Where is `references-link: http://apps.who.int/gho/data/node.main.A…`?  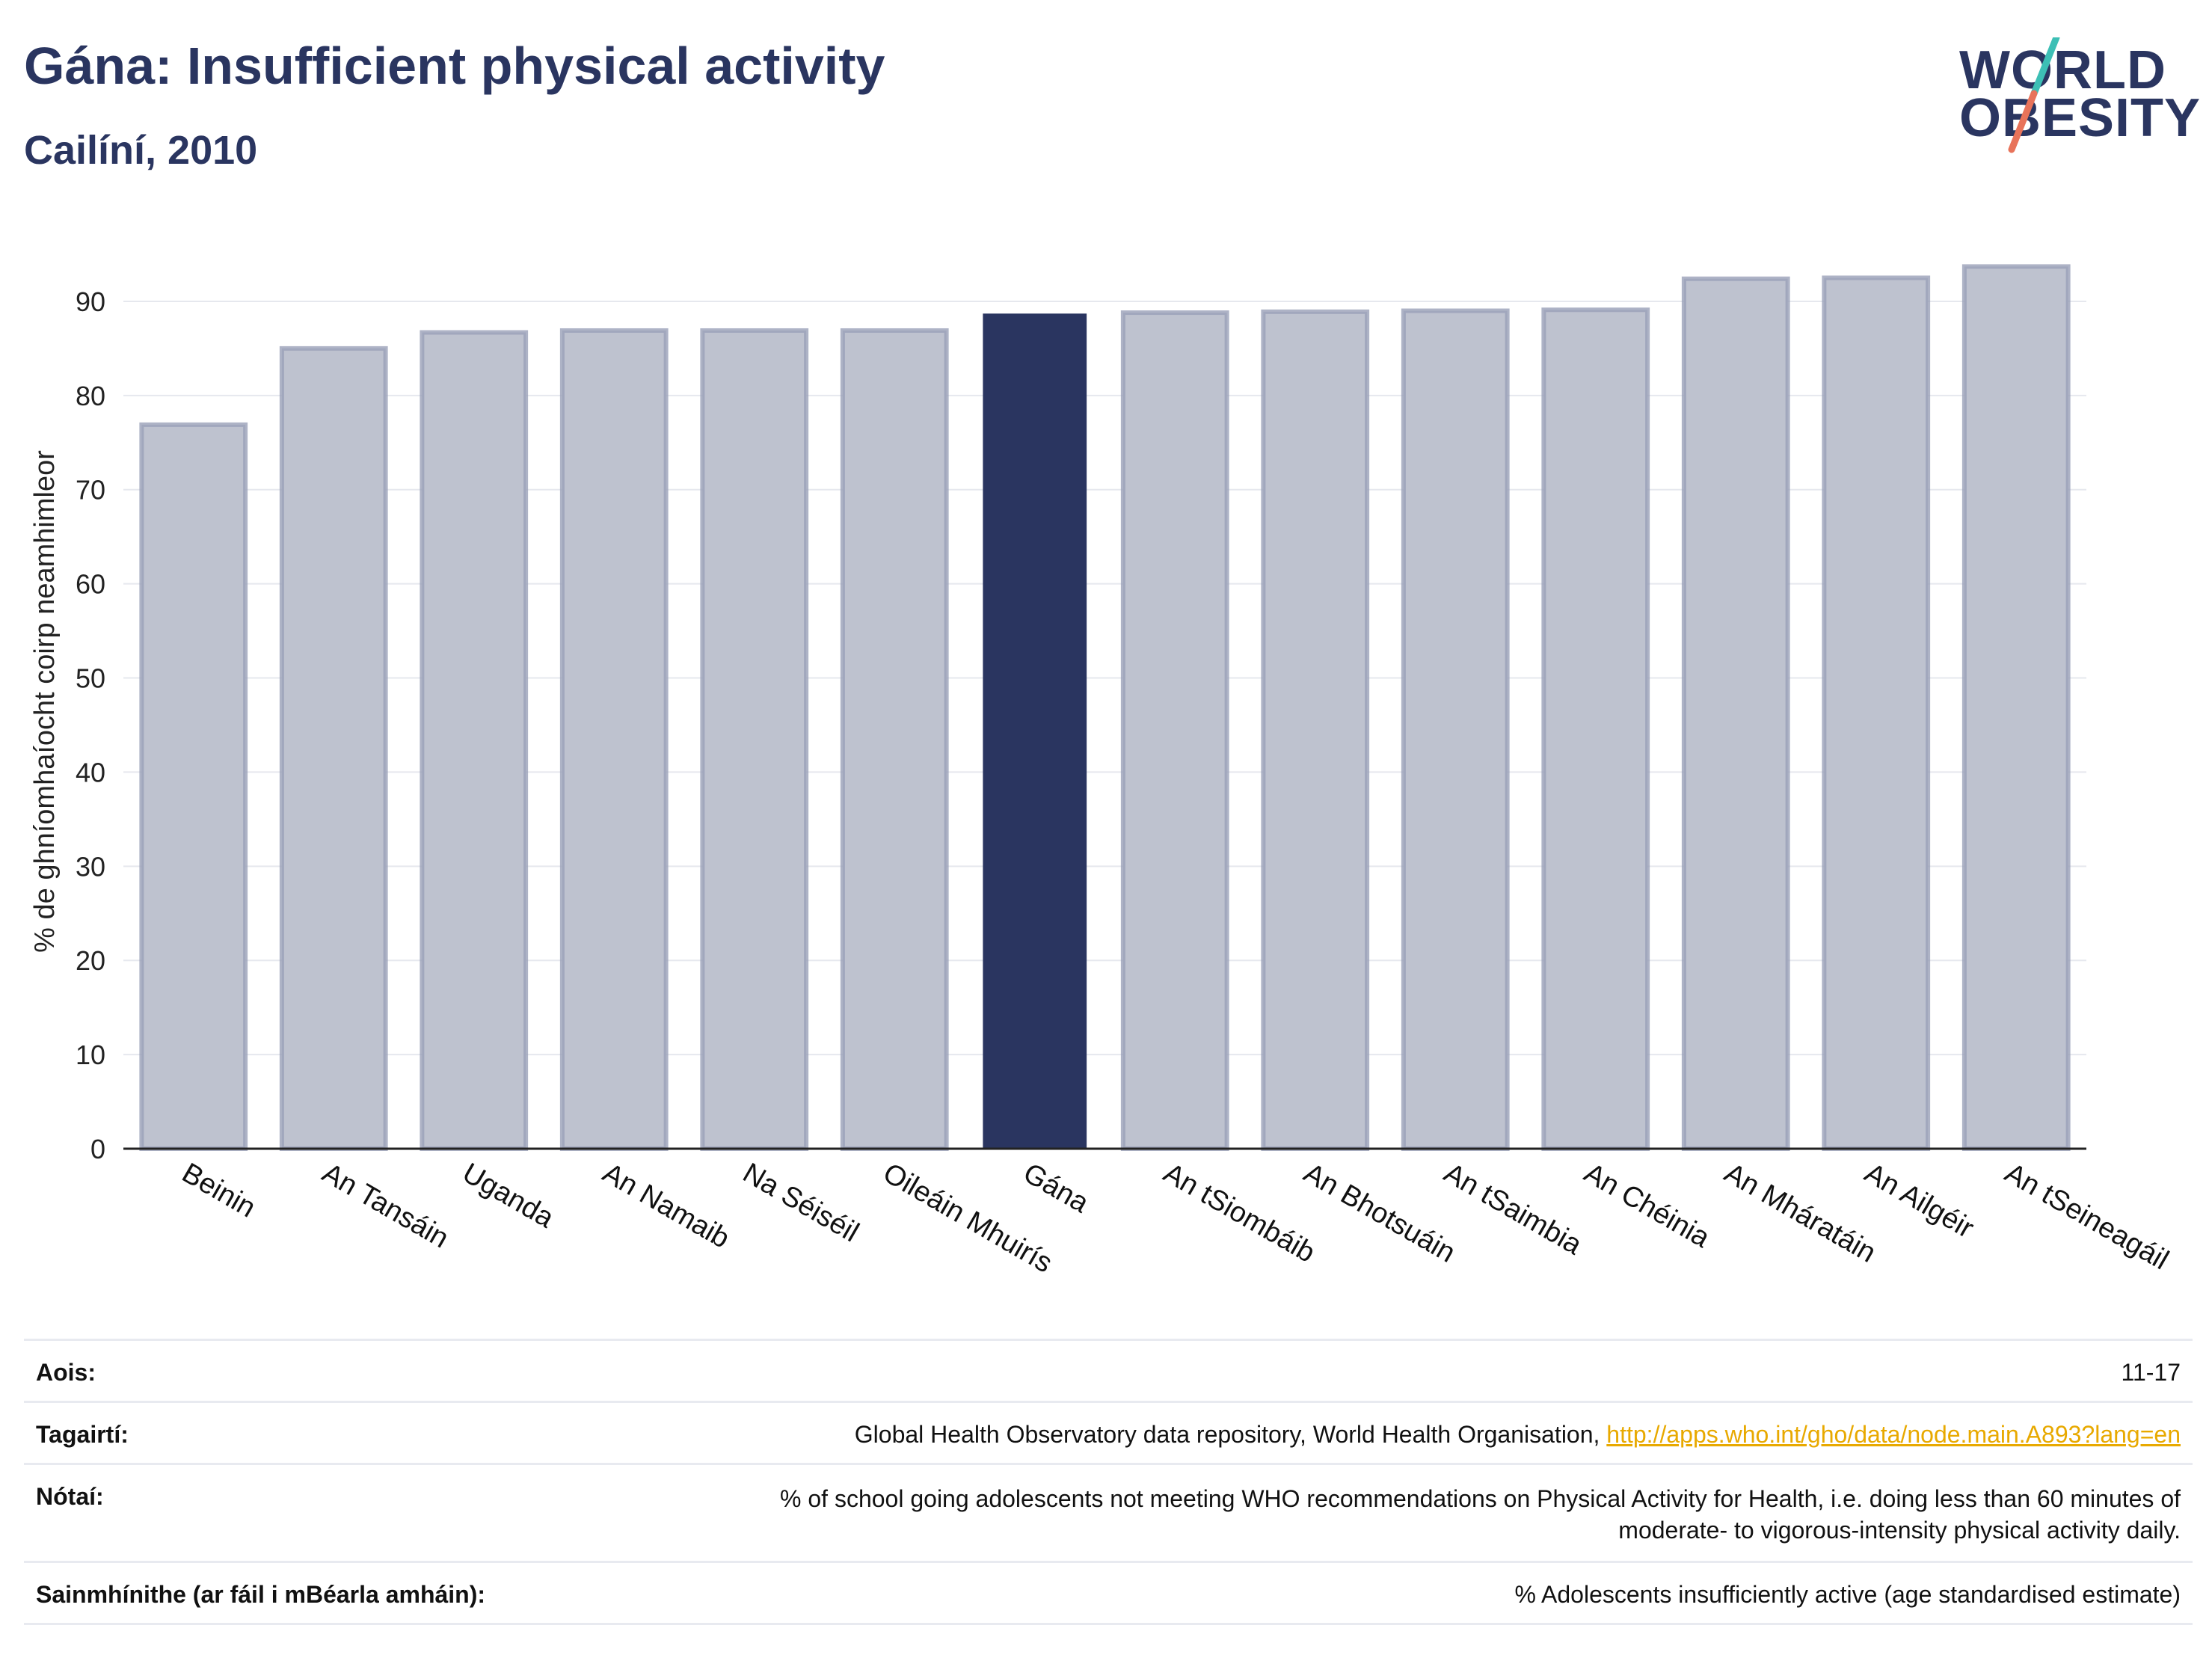
references-link: http://apps.who.int/gho/data/node.main.A… is located at coordinates (1894, 1434).